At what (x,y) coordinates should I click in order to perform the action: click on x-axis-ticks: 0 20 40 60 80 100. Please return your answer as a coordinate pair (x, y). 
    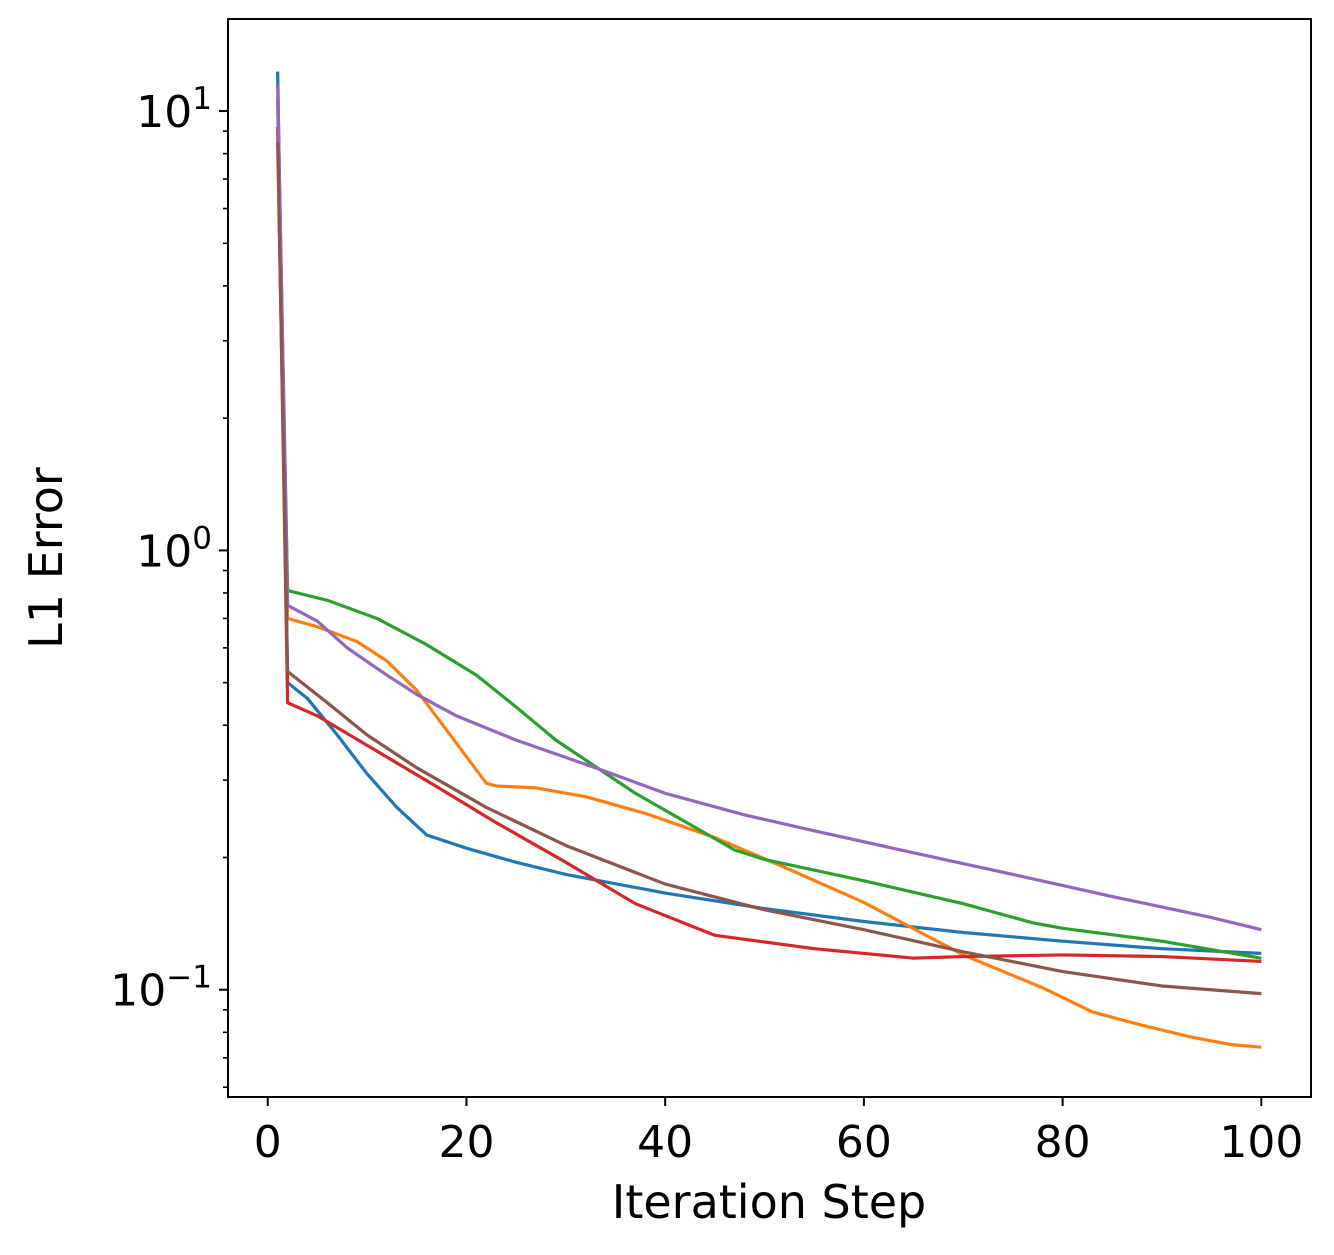
    Looking at the image, I should click on (778, 1132).